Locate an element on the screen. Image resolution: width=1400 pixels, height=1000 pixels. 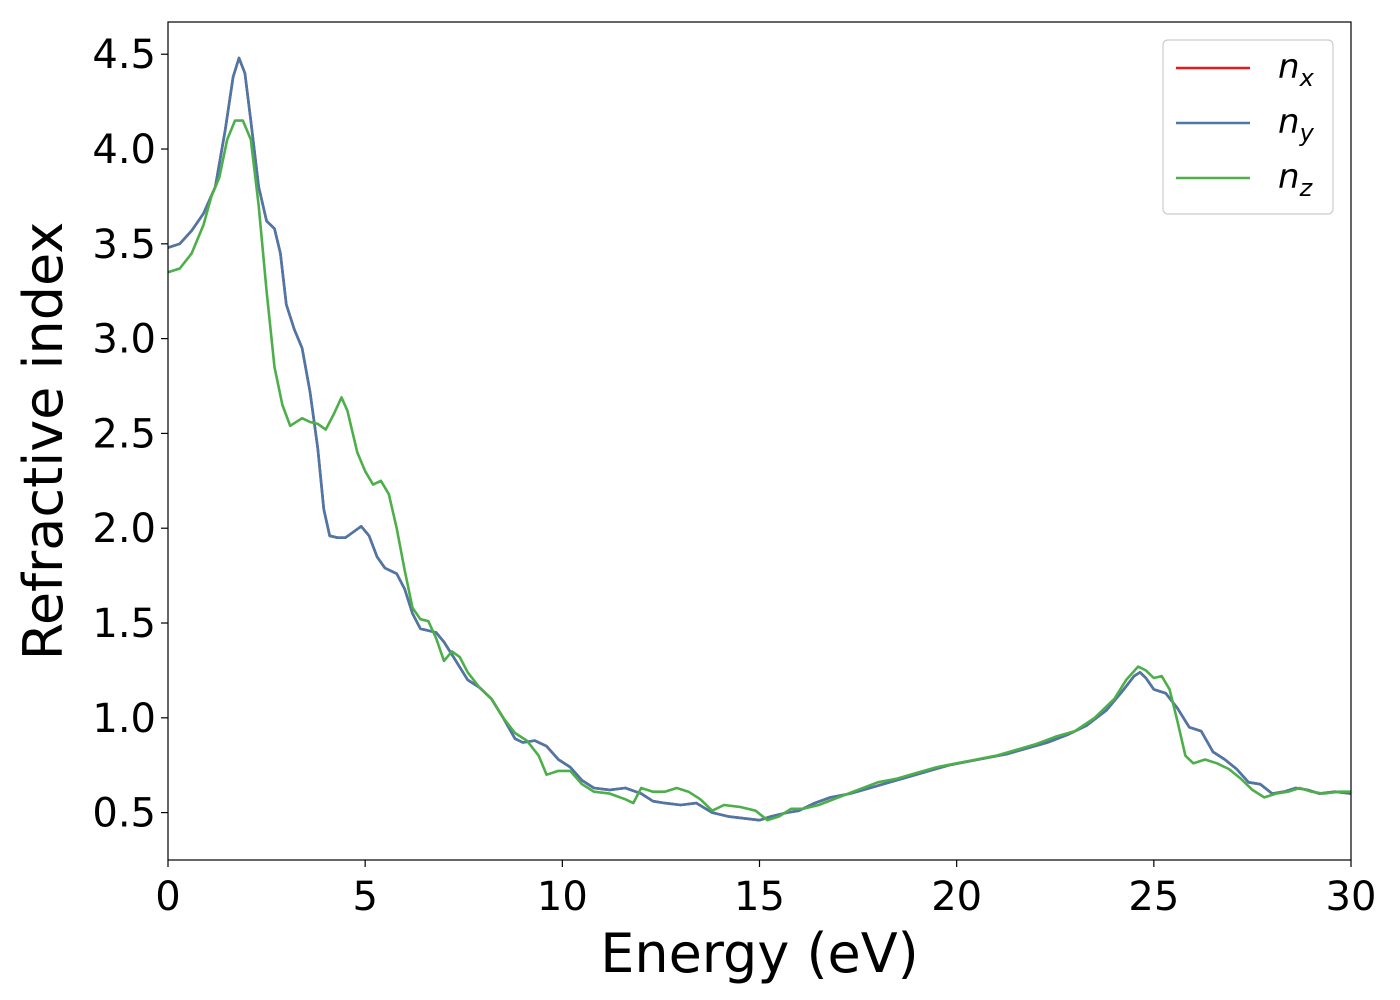
y-tick-label: 1.5 is located at coordinates (124, 624).